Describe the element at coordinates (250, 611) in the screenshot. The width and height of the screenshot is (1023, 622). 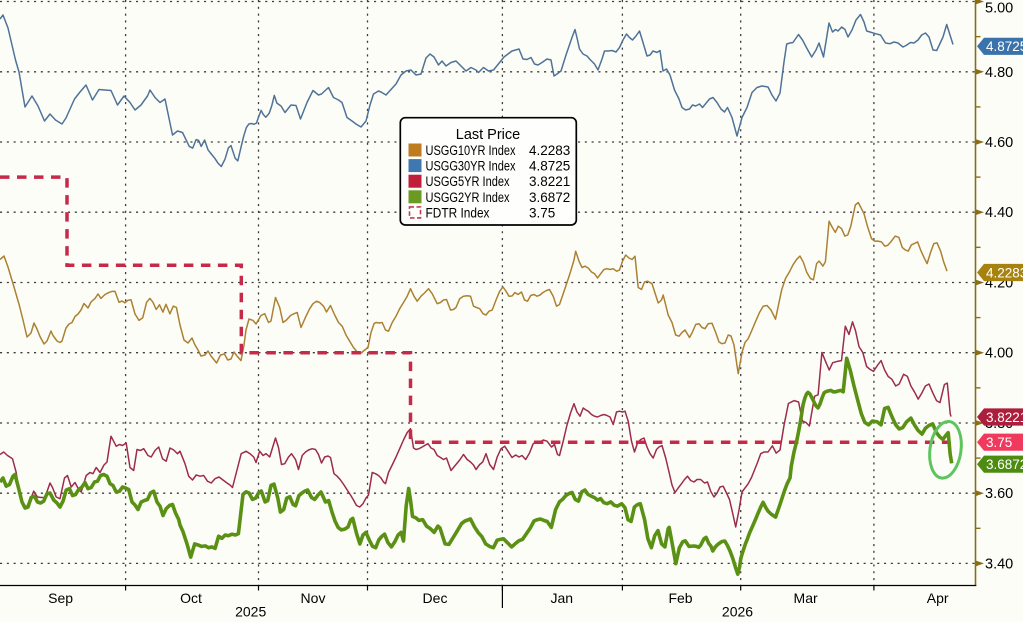
I see `svg-text: 2025` at that location.